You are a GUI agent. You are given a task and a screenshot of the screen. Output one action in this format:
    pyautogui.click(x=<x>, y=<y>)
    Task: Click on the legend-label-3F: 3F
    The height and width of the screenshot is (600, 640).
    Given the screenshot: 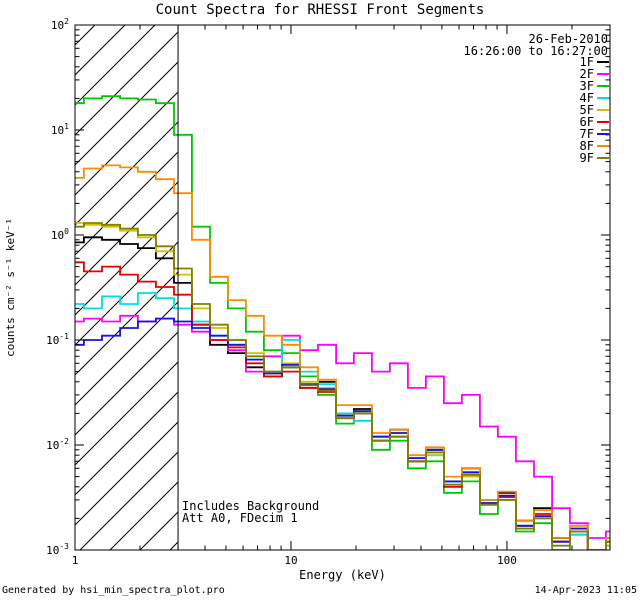 What is the action you would take?
    pyautogui.click(x=587, y=86)
    